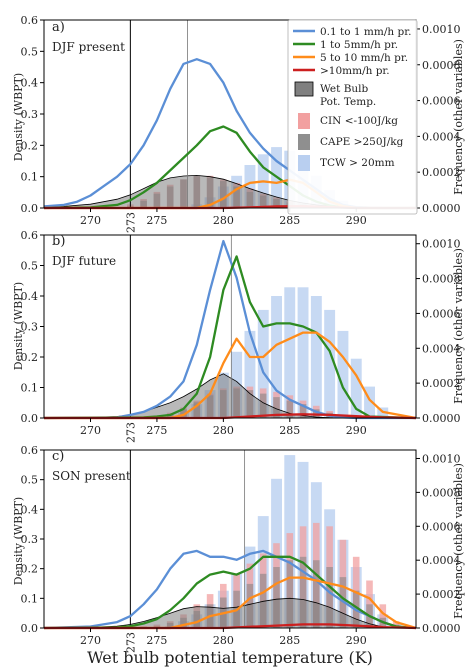 The height and width of the screenshot is (669, 474). What do you see at coordinates (304, 89) in the screenshot?
I see `legend-swatch-wbpt` at bounding box center [304, 89].